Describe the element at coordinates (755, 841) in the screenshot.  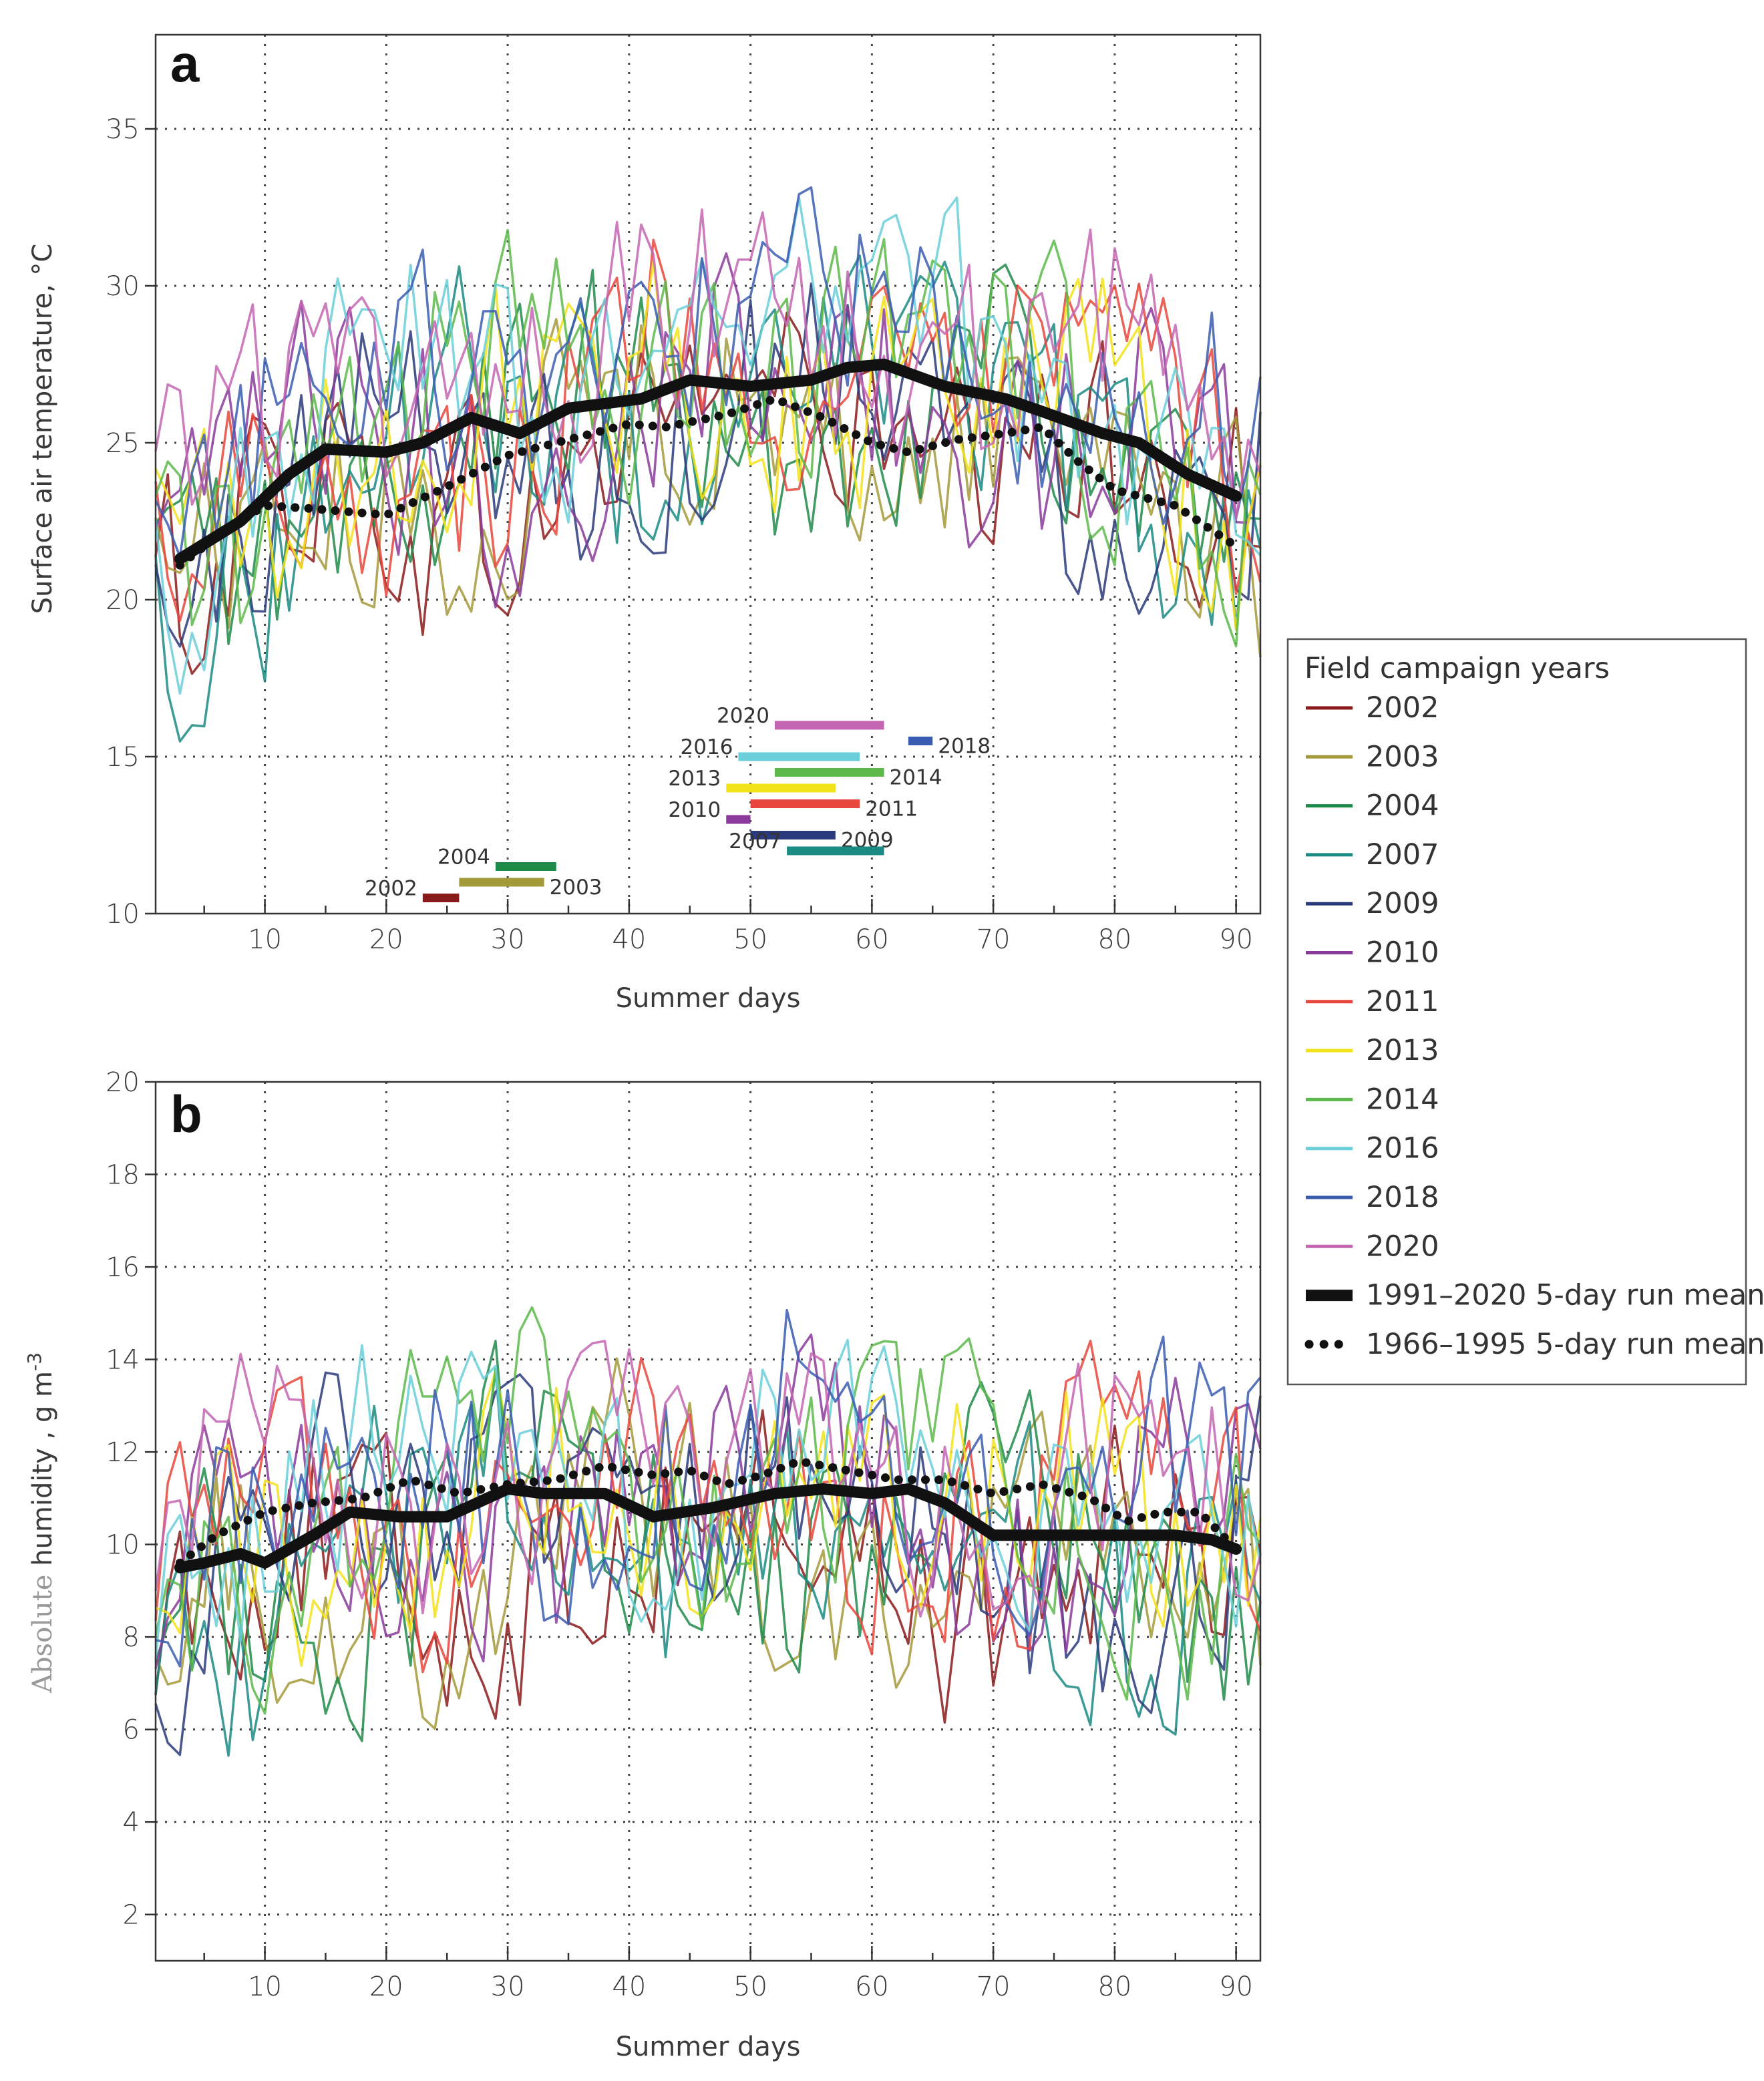
I see `campaign-label-2007: 2007` at that location.